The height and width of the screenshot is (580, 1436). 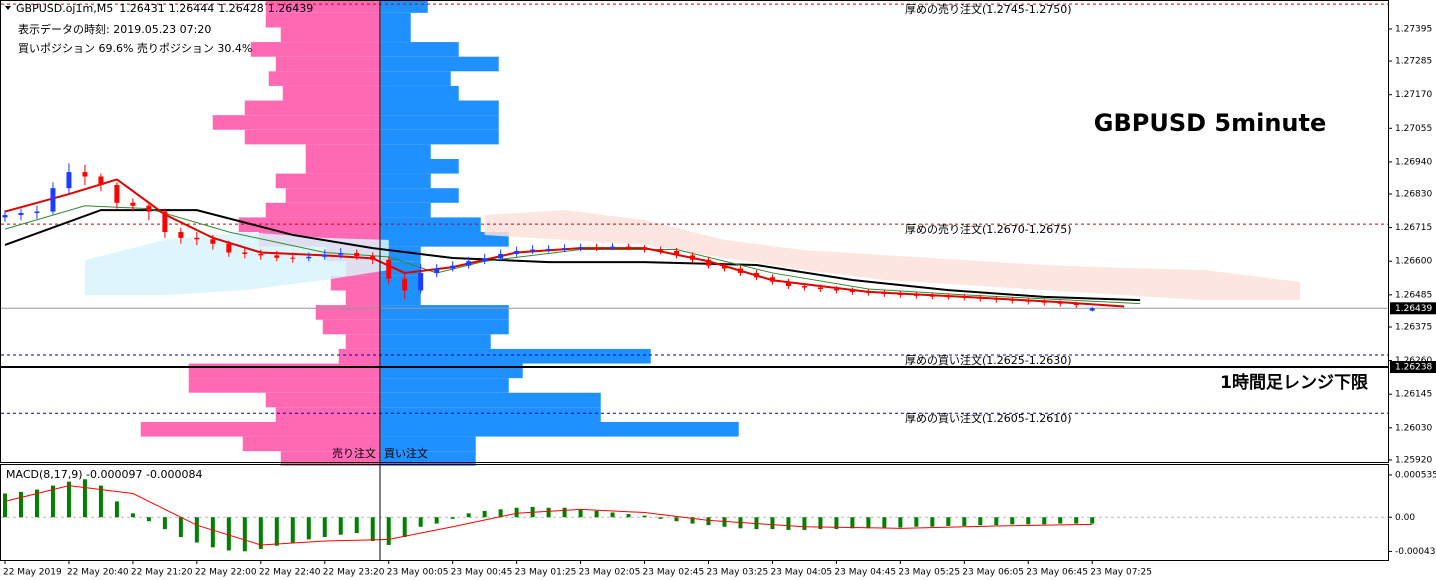 I want to click on x-tick-label: 22 May 2019, so click(x=32, y=573).